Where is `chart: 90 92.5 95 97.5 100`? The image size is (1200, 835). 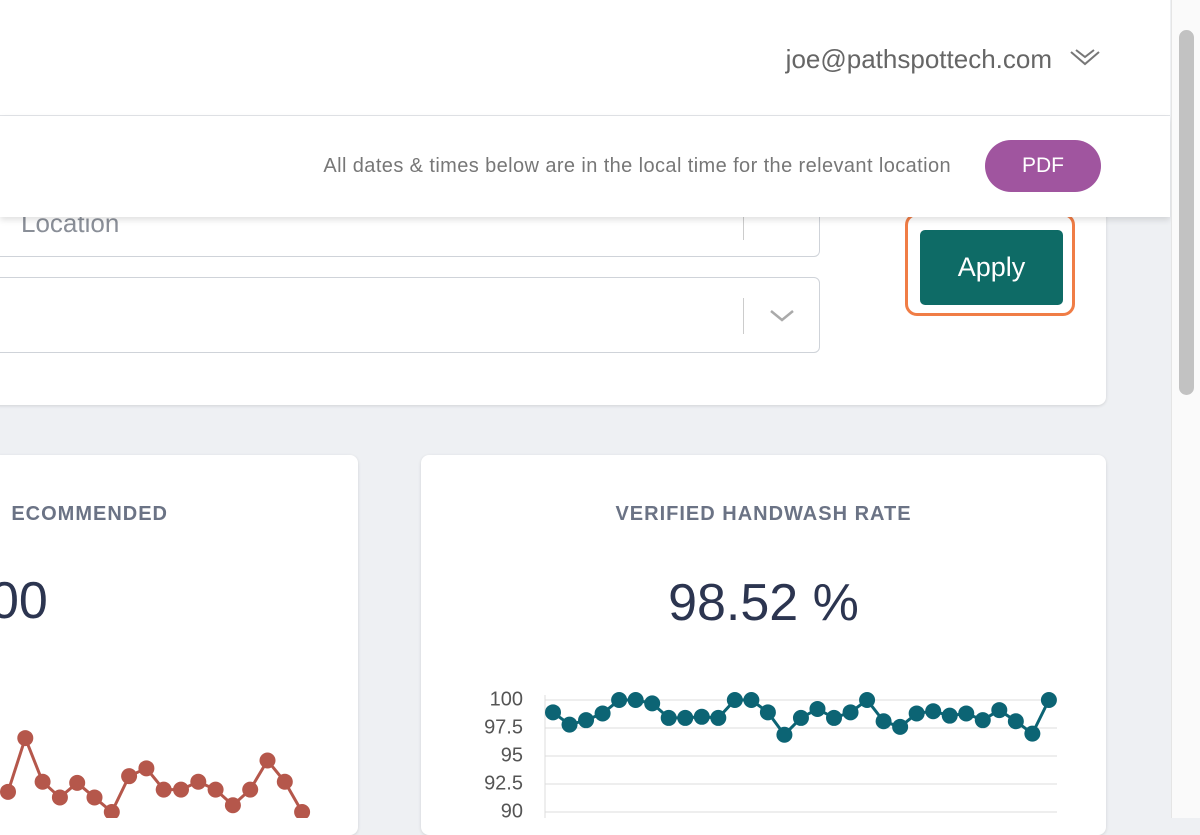 chart: 90 92.5 95 97.5 100 is located at coordinates (770, 753).